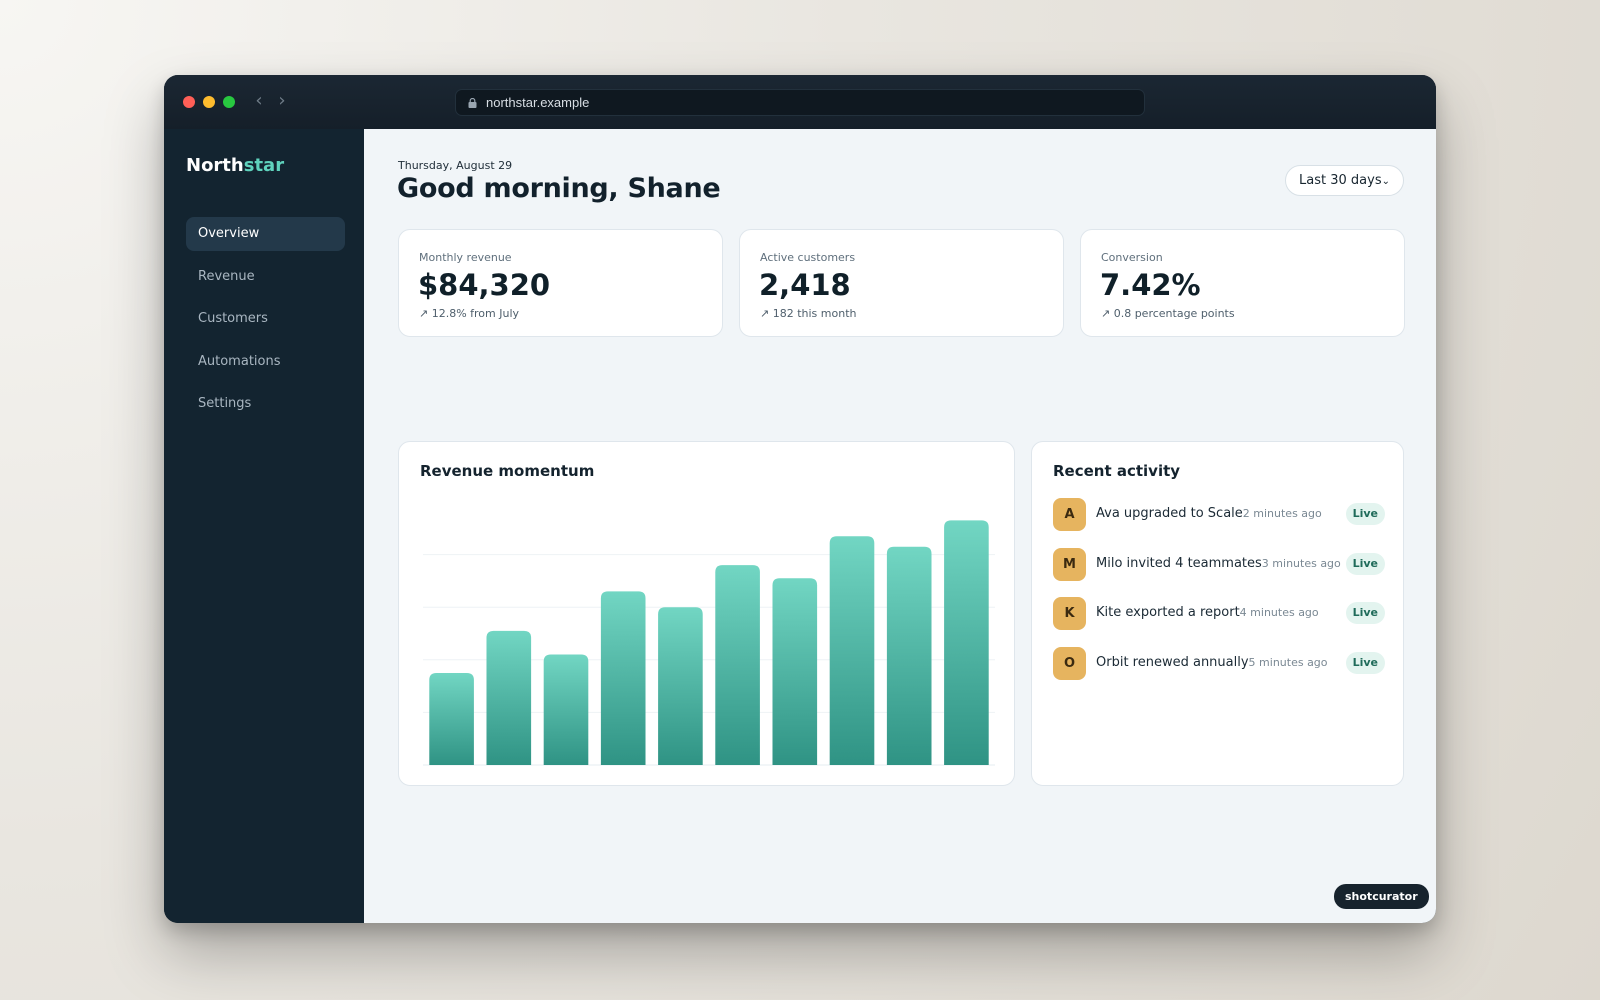 The width and height of the screenshot is (1600, 1000). I want to click on stat-value: $84,320, so click(484, 285).